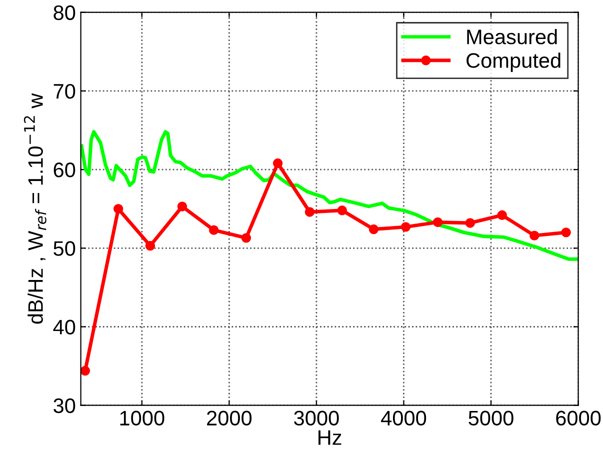 This screenshot has width=603, height=457. I want to click on x-tick-label: 4000, so click(403, 418).